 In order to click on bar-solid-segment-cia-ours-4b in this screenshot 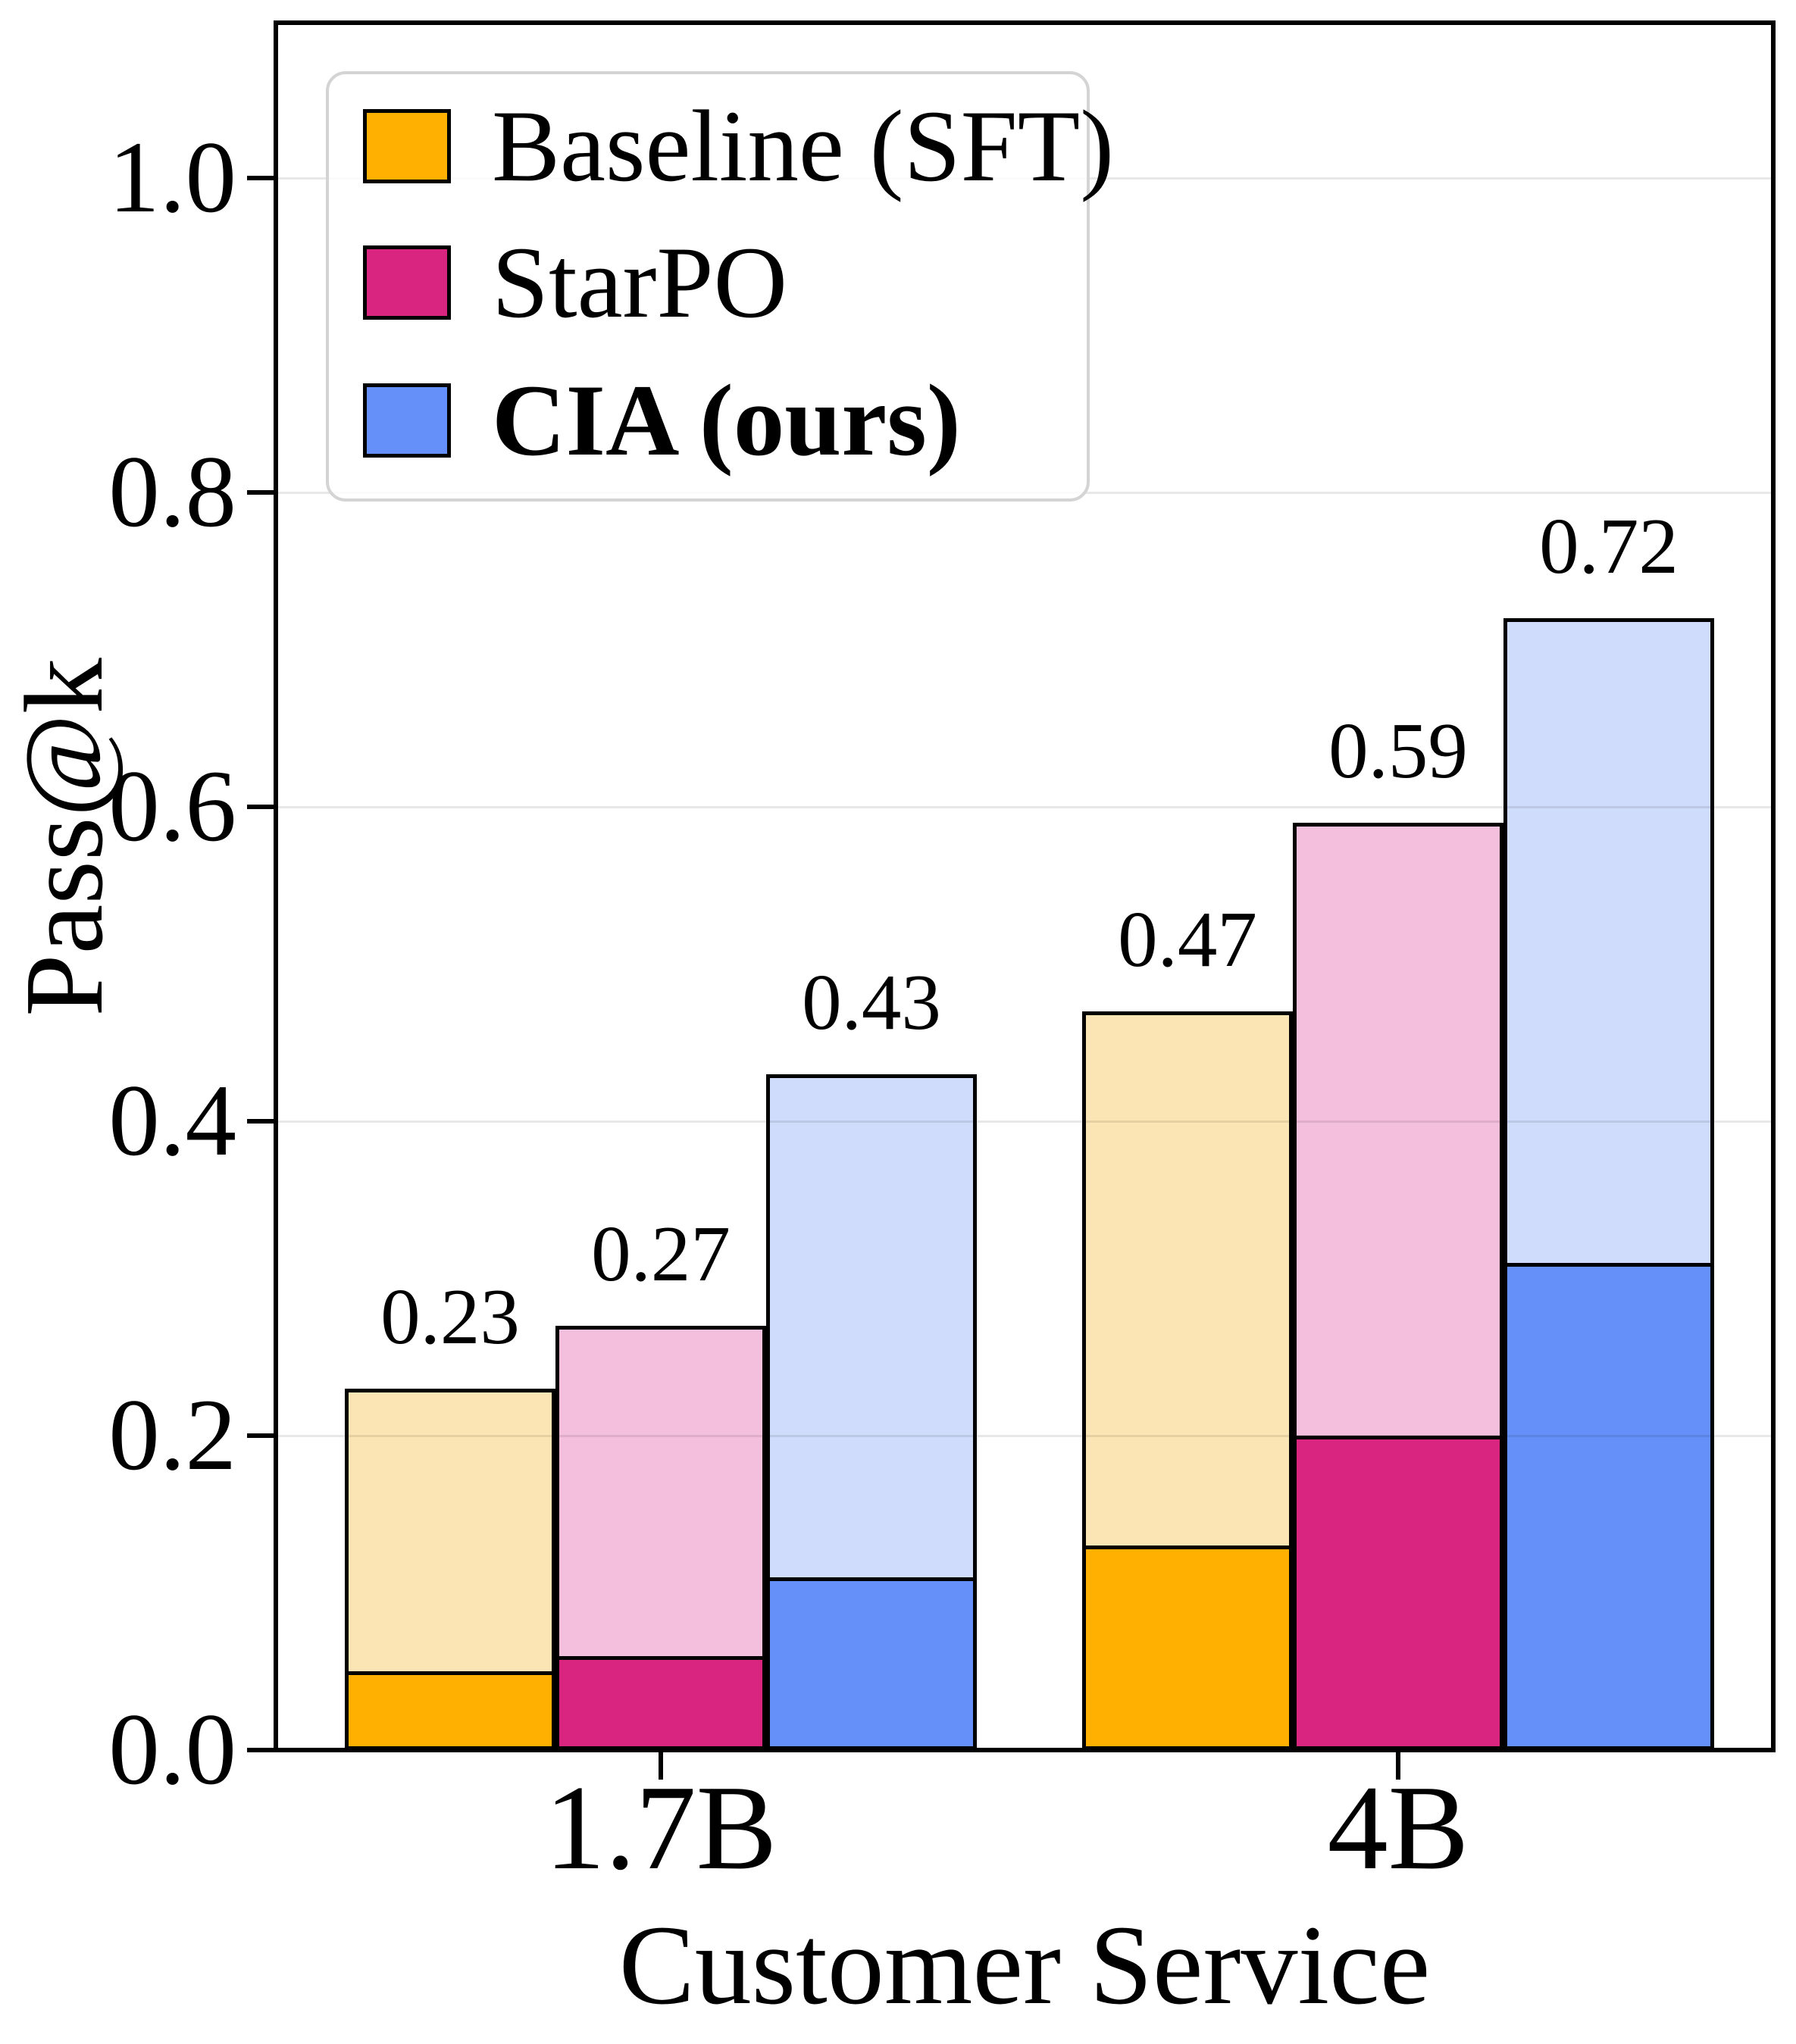, I will do `click(1609, 1506)`.